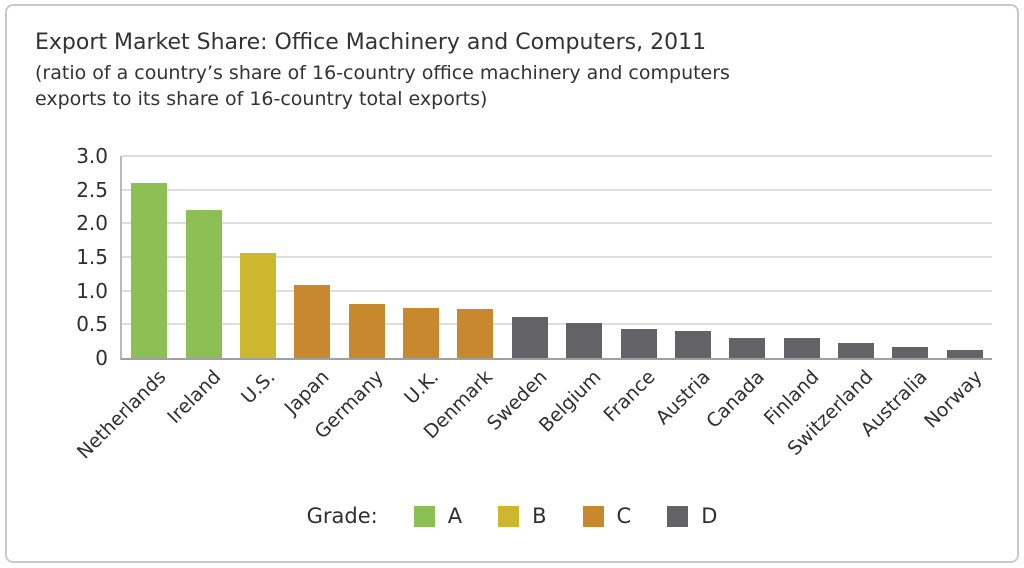 The width and height of the screenshot is (1024, 568). Describe the element at coordinates (421, 387) in the screenshot. I see `x-axis-label-u-k: U.K.` at that location.